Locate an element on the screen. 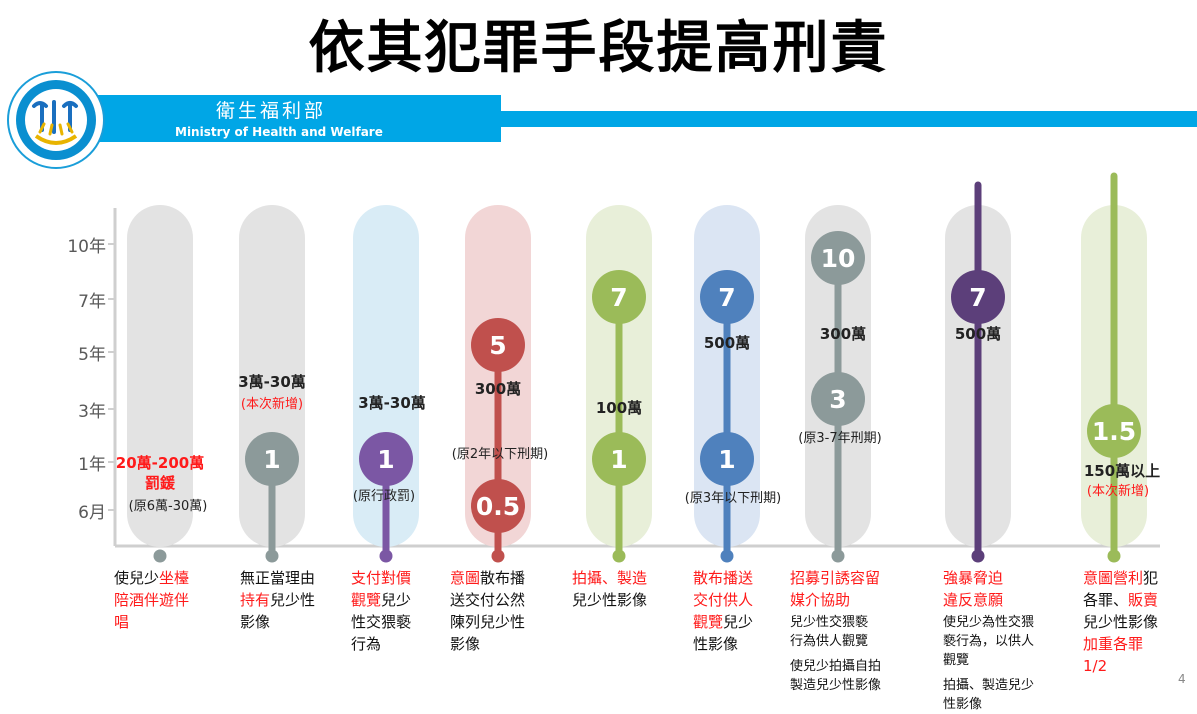  description-segment: 1/2 is located at coordinates (1095, 666).